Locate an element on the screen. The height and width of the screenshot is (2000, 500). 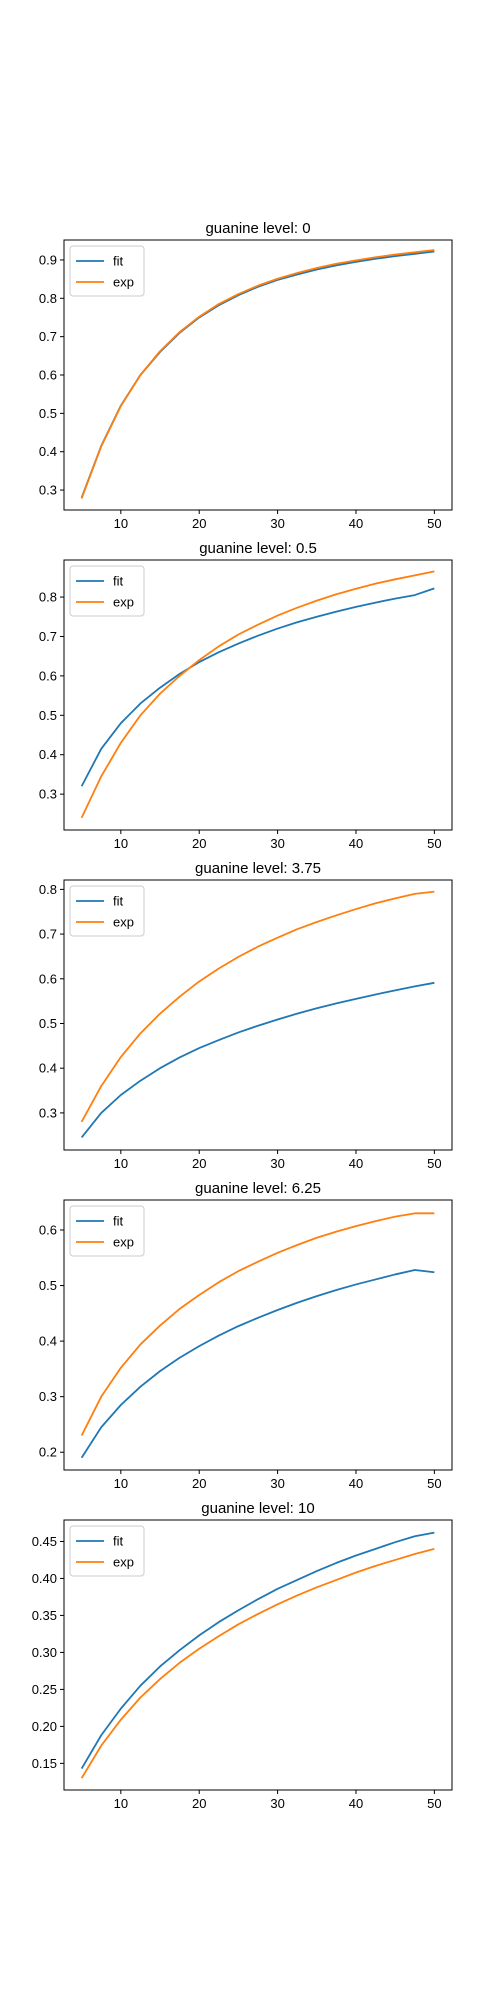
y-tick-label: 0.20 is located at coordinates (44, 1726).